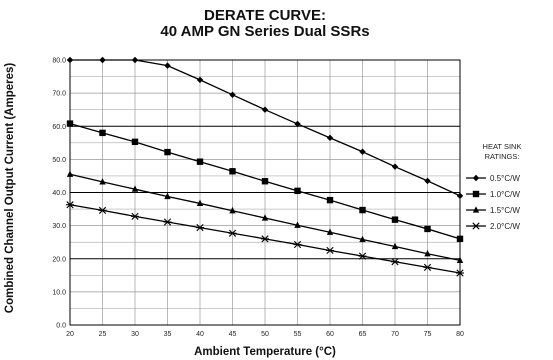  Describe the element at coordinates (505, 194) in the screenshot. I see `legend-label-1: 1.0°C/W` at that location.